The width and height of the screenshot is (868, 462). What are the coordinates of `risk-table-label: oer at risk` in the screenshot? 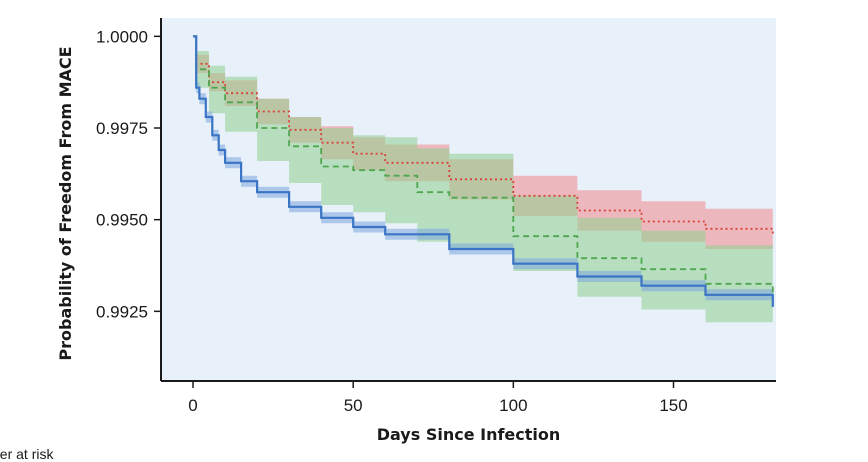 It's located at (27, 454).